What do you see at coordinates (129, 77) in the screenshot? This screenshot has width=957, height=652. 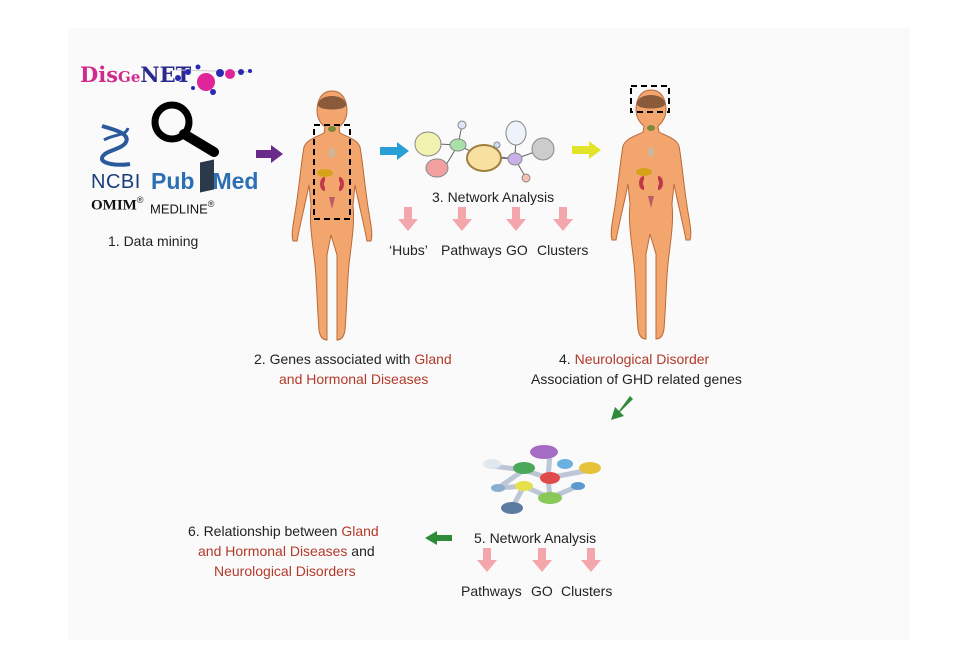 I see `disgenet-ge: Ge` at bounding box center [129, 77].